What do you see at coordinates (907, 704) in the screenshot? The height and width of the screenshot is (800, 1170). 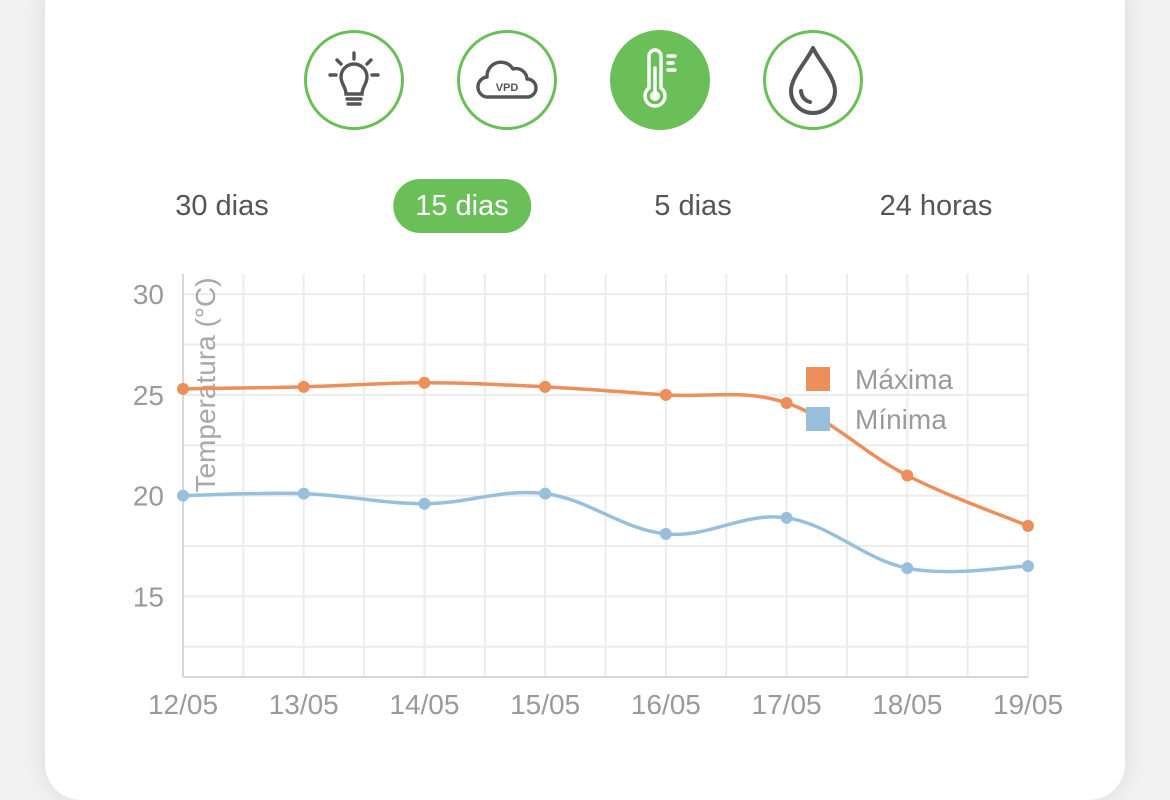 I see `x-tick-label: 18/05` at bounding box center [907, 704].